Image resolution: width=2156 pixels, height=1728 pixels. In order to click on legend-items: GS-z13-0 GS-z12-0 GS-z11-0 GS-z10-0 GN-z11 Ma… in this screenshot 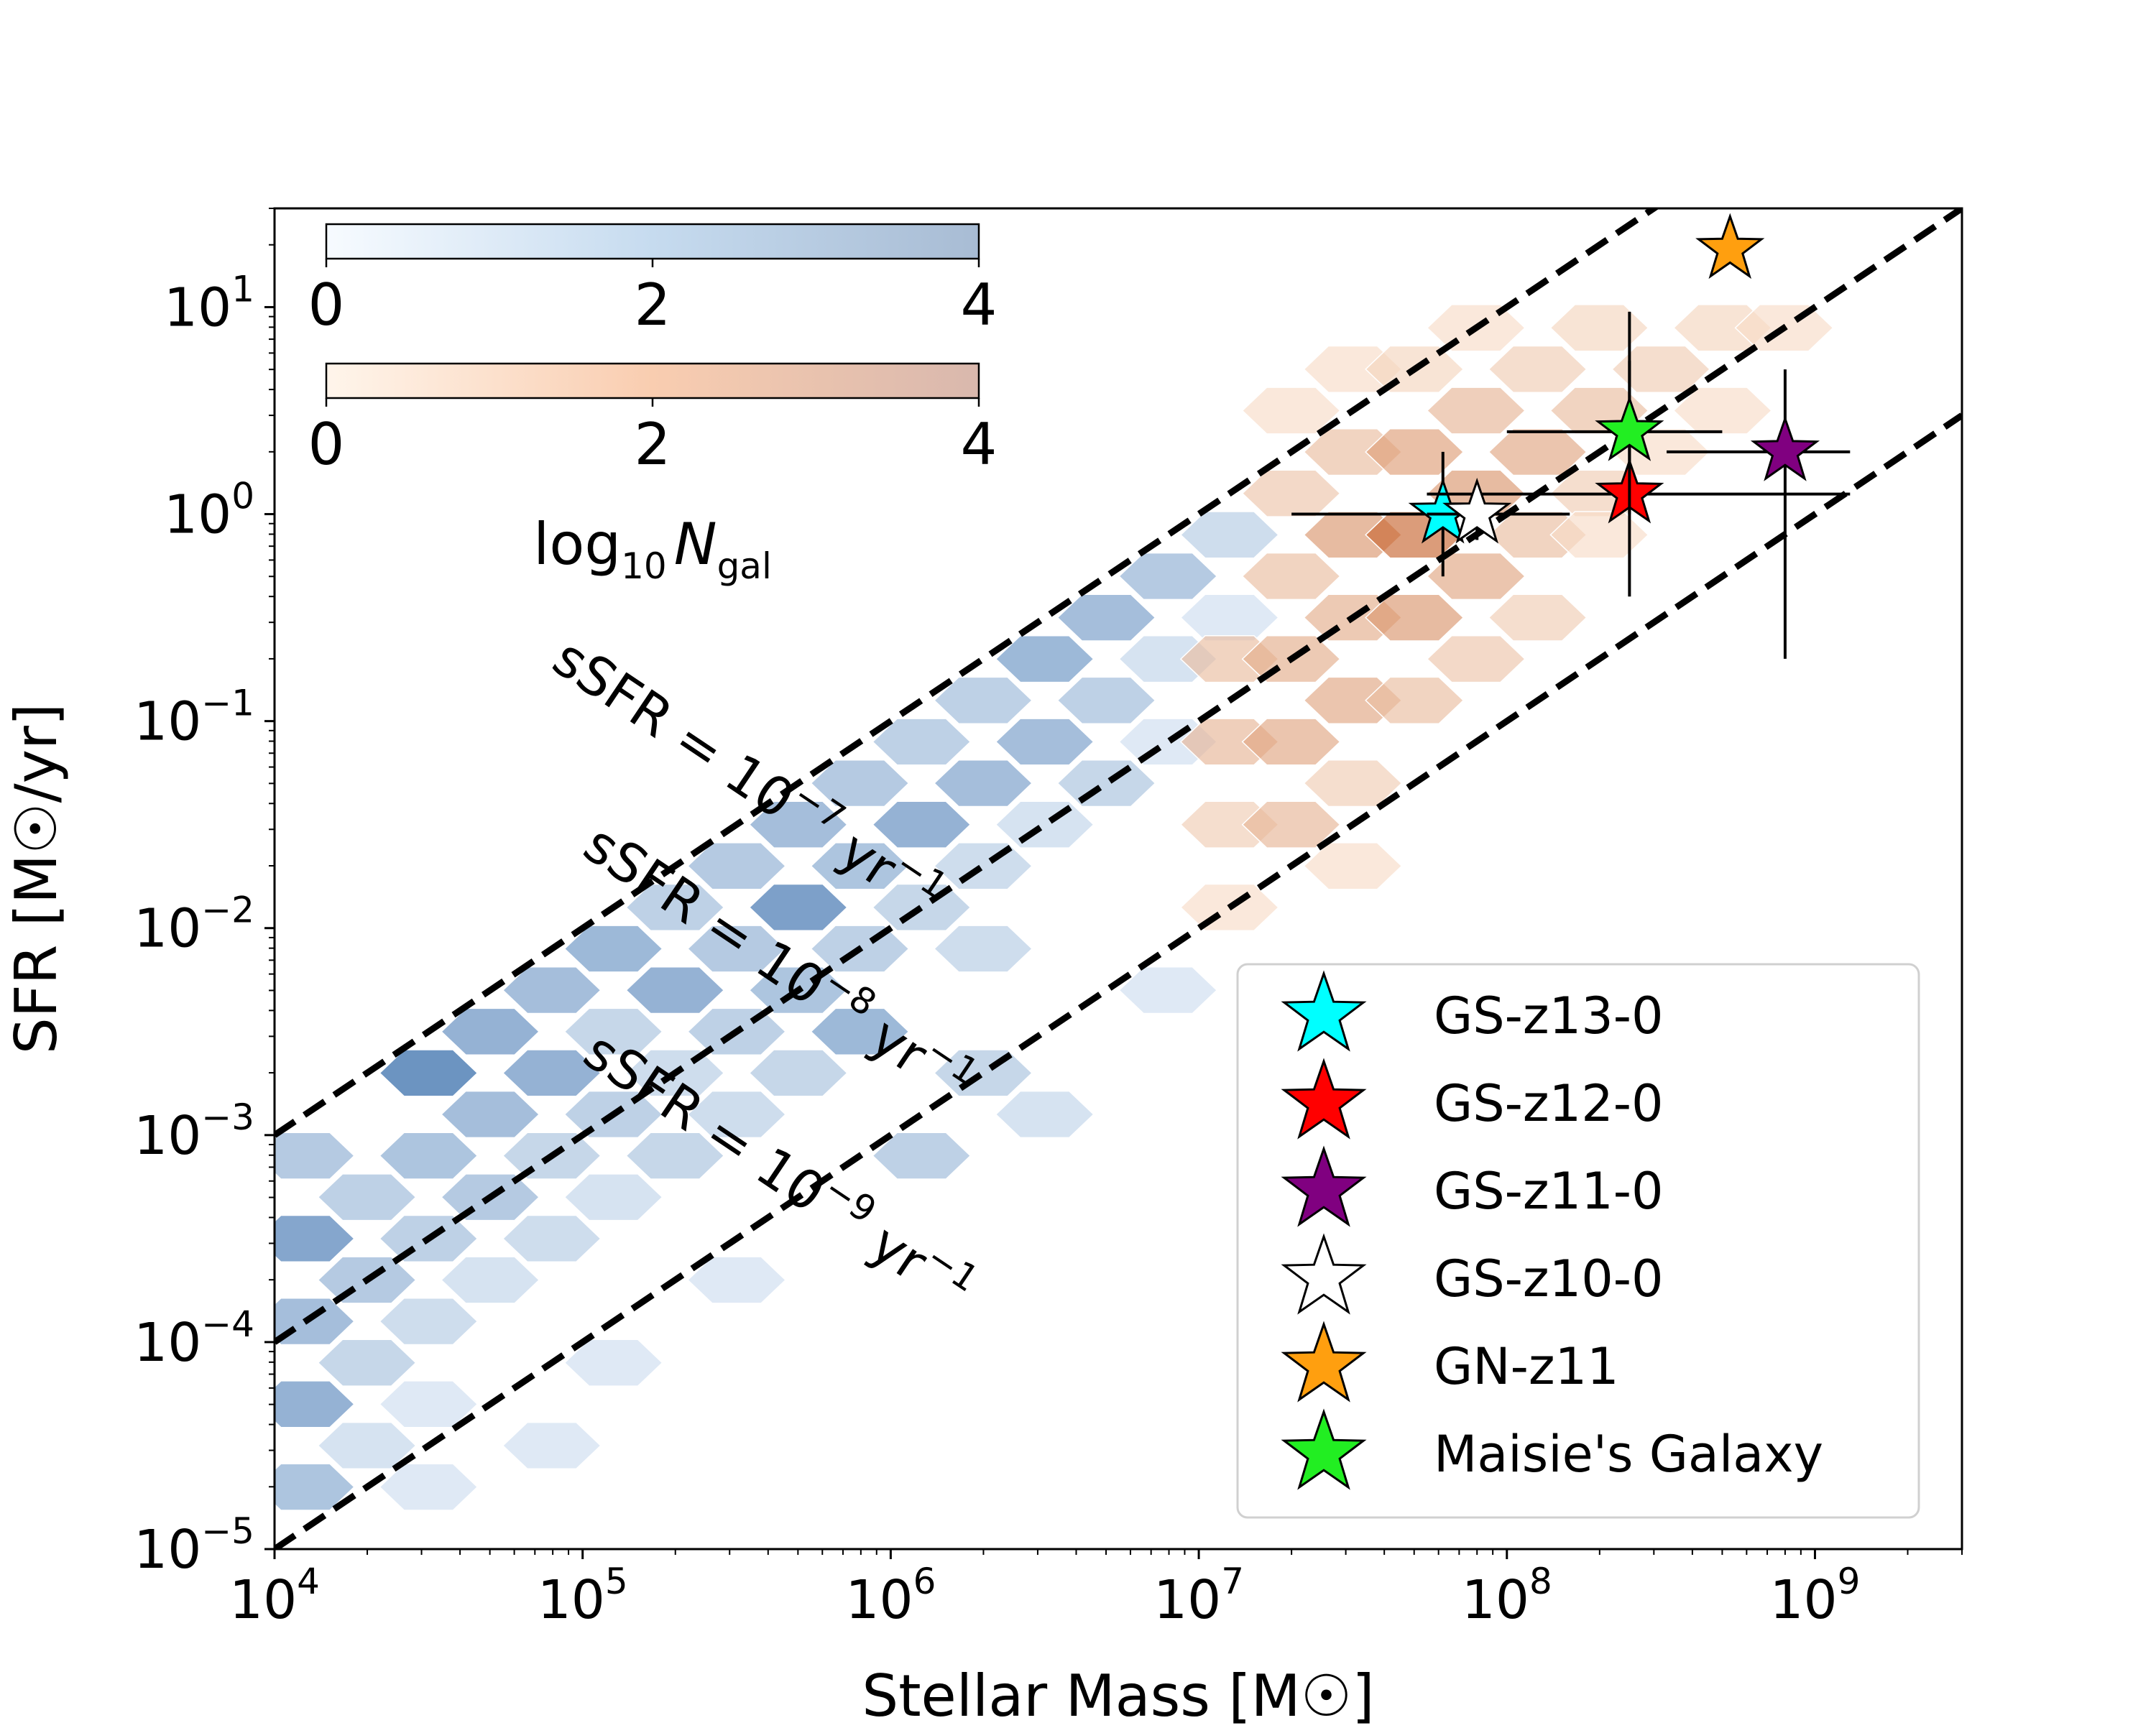, I will do `click(1552, 1230)`.